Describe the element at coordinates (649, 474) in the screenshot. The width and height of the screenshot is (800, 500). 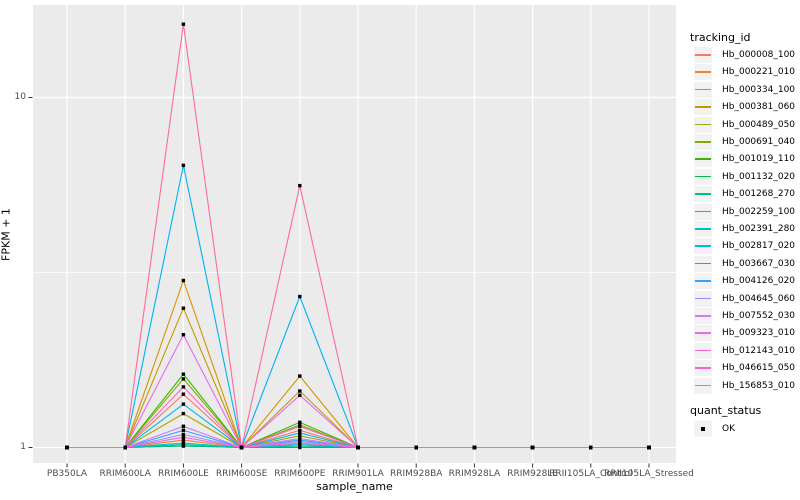
I see `x-tick-label: RRII105LA_Stressed` at that location.